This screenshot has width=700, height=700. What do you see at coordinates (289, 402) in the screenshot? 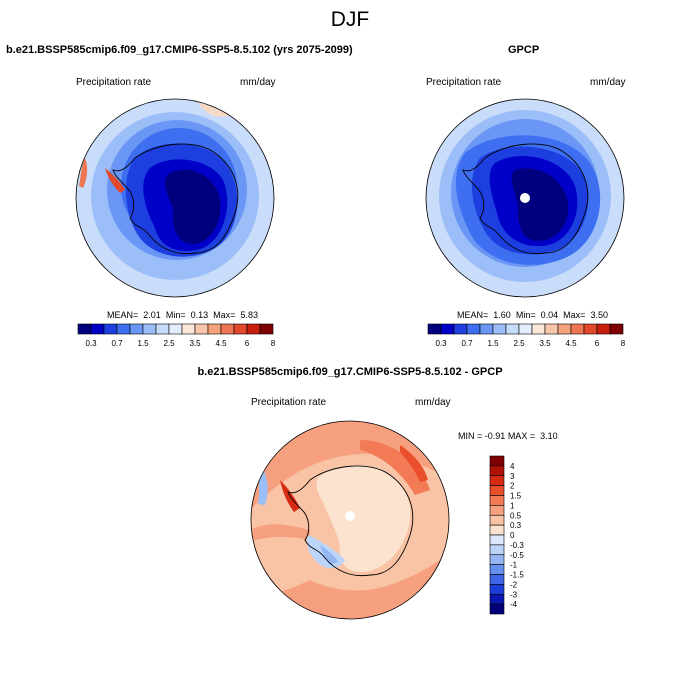
I see `panel-3-variable-label: Precipitation rate` at bounding box center [289, 402].